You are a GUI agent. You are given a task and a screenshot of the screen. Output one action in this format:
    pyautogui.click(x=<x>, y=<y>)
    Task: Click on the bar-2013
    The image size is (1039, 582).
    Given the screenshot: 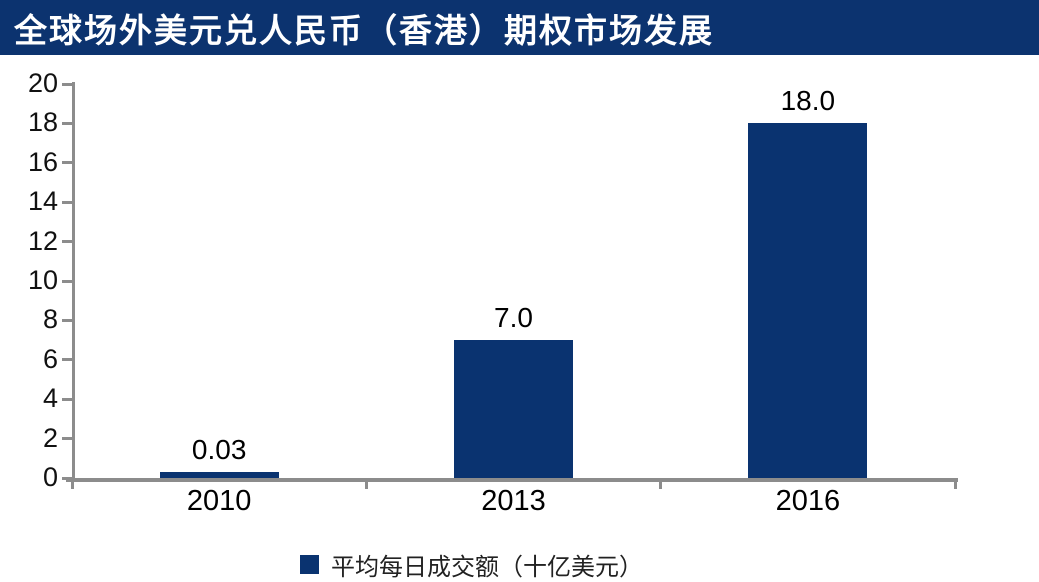 What is the action you would take?
    pyautogui.click(x=513, y=409)
    